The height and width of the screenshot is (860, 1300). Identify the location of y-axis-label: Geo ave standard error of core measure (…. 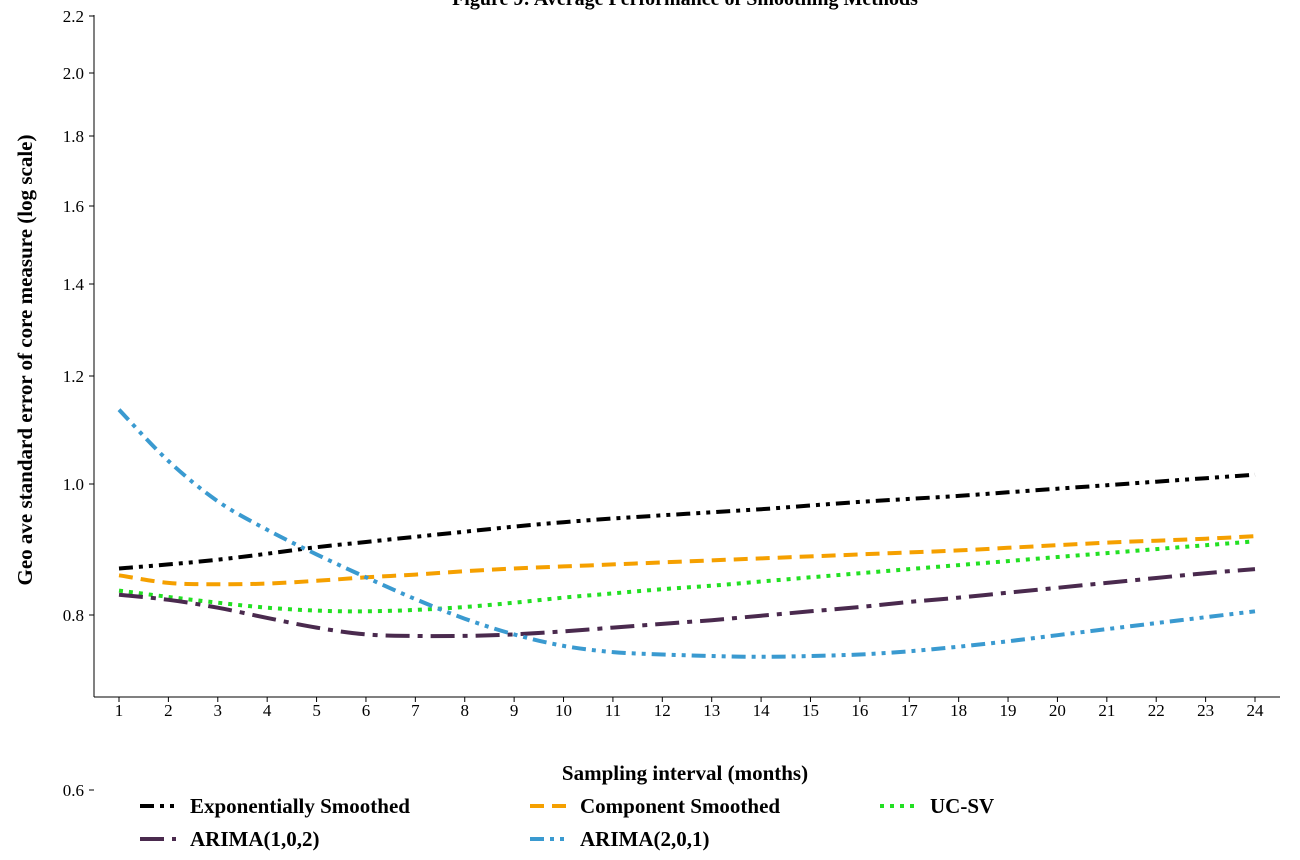
(25, 359).